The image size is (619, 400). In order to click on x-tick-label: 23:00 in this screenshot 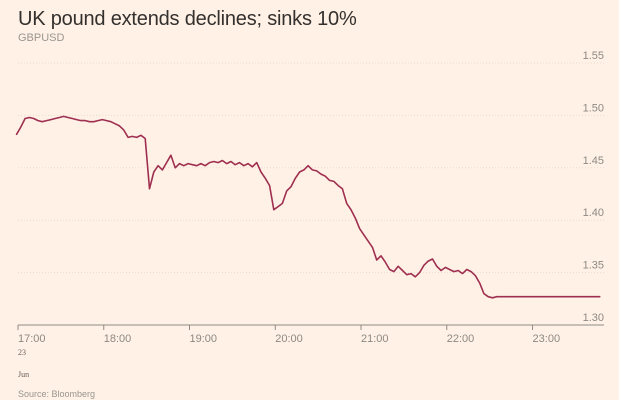, I will do `click(547, 339)`.